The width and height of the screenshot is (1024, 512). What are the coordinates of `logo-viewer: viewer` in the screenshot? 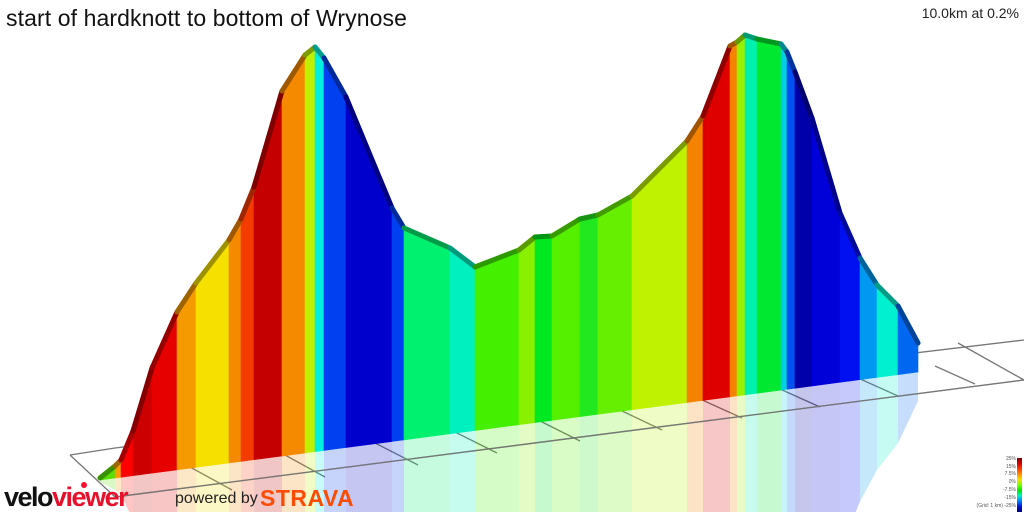 It's located at (90, 497).